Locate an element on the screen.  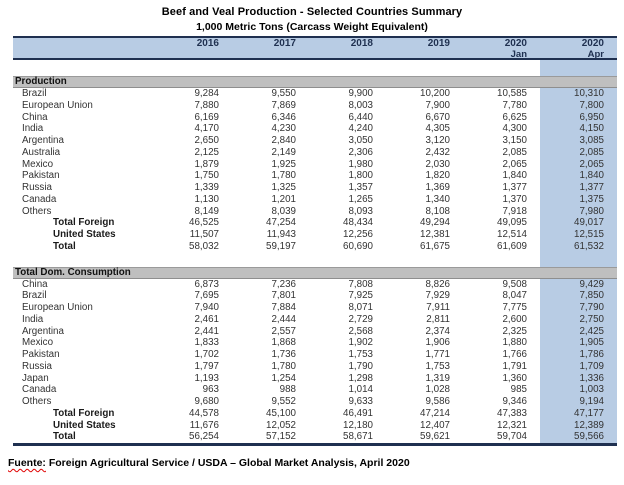
value-cell: 7,940 is located at coordinates (206, 307).